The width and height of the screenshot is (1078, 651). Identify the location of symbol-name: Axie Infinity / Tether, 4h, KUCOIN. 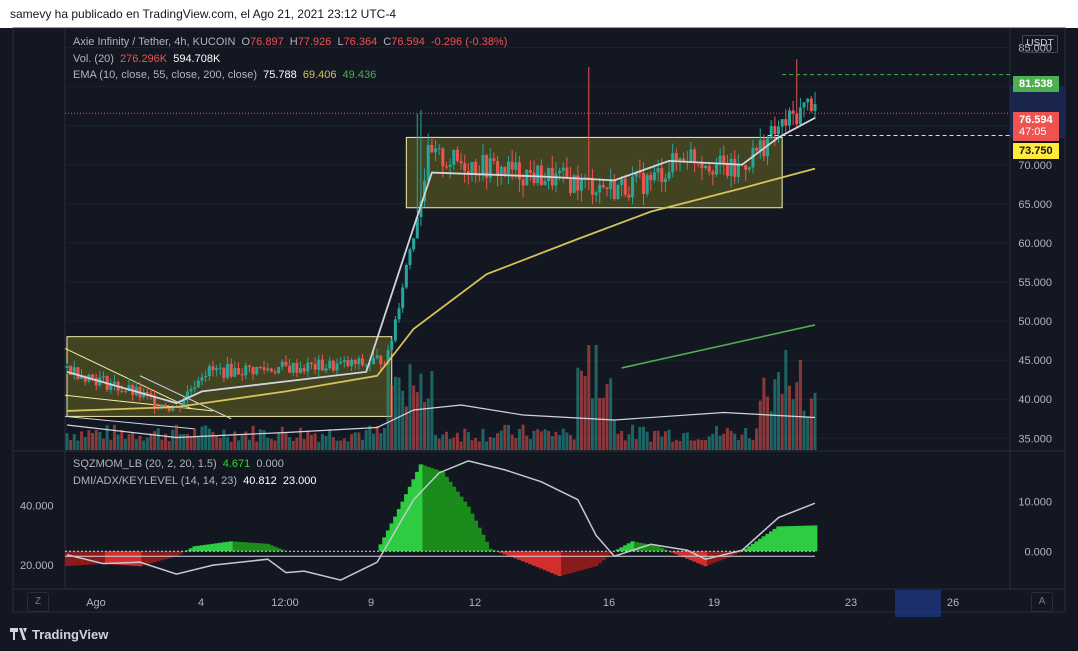
(154, 42).